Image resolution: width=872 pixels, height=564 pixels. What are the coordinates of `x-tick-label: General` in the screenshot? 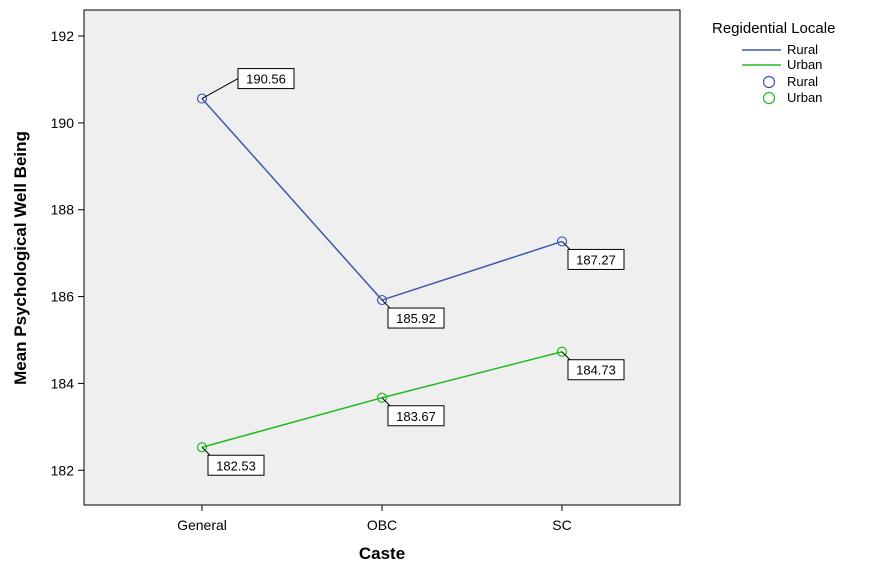 It's located at (202, 525).